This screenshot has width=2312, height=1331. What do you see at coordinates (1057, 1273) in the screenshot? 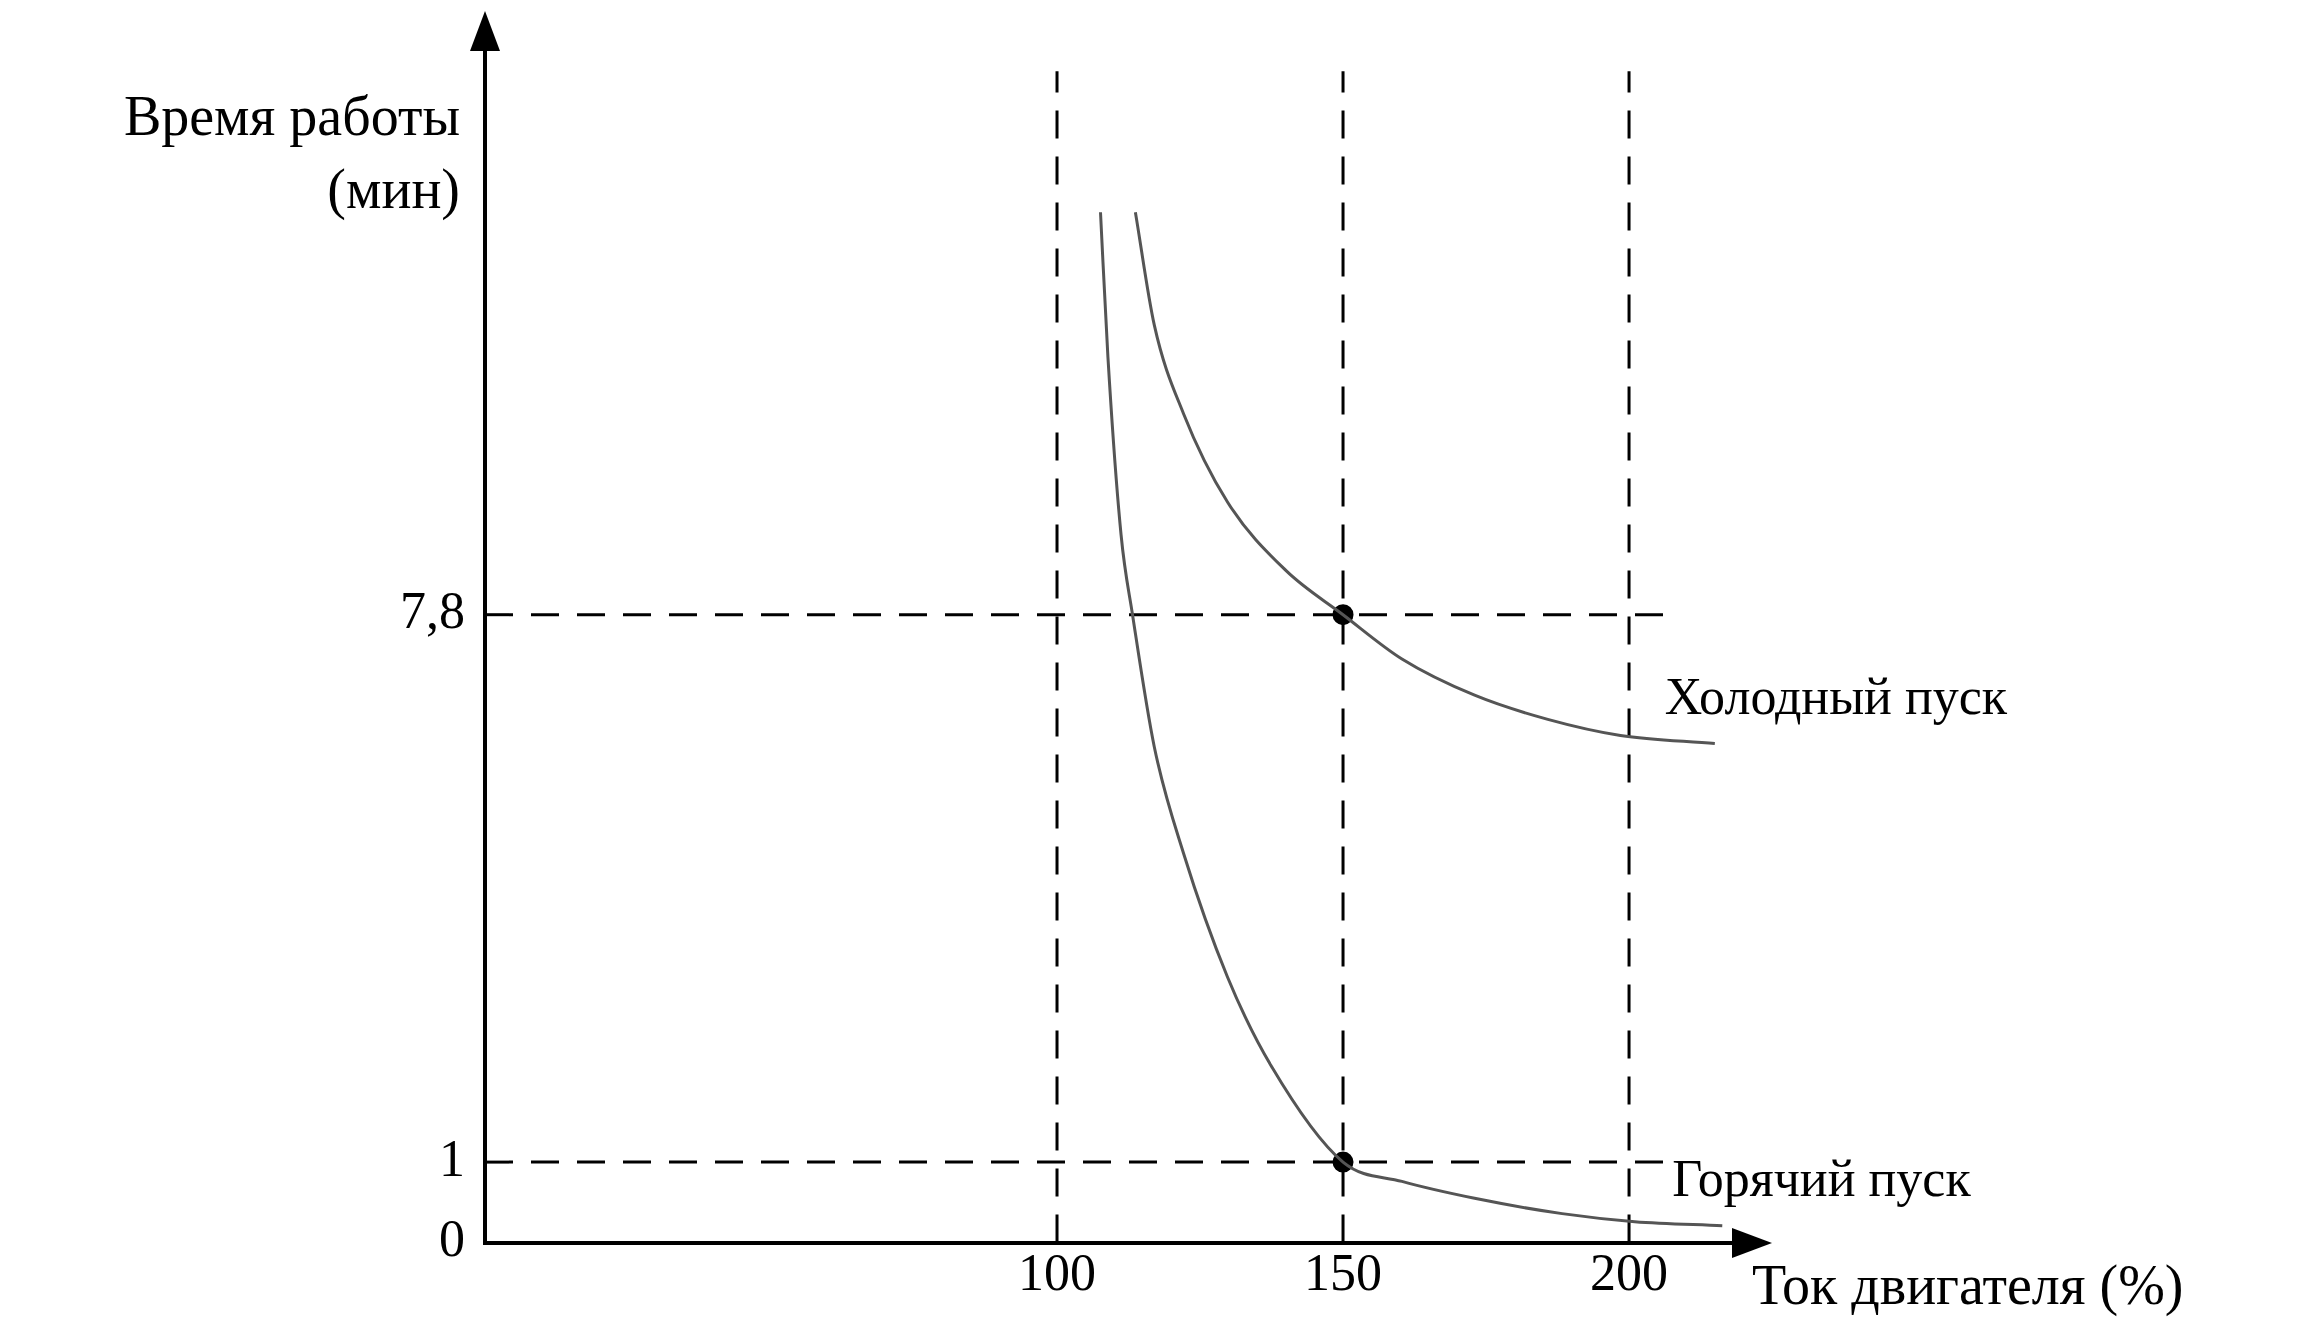
I see `x-tick-label: 100` at bounding box center [1057, 1273].